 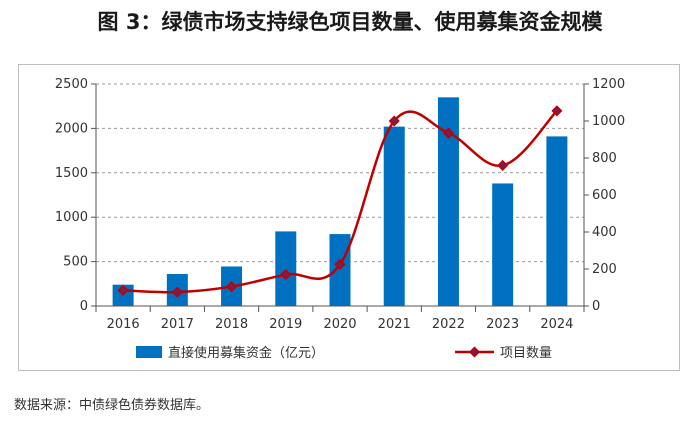 I want to click on y-left-tick-label: 1000, so click(x=71, y=217).